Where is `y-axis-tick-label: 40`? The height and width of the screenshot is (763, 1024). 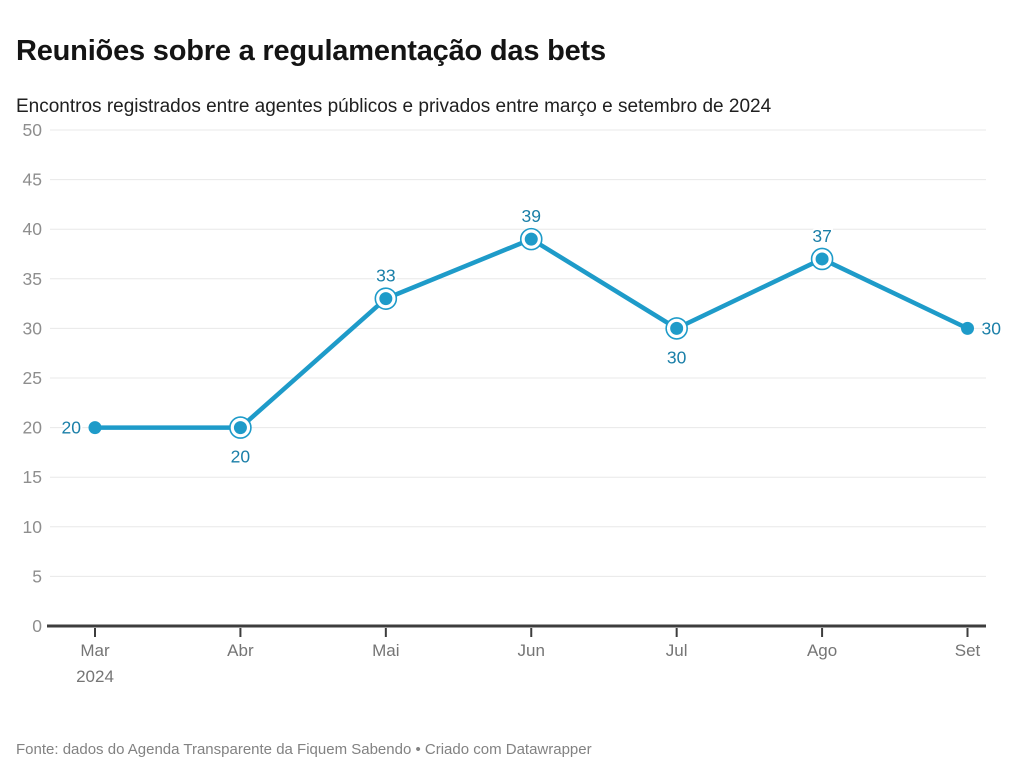
y-axis-tick-label: 40 is located at coordinates (33, 229).